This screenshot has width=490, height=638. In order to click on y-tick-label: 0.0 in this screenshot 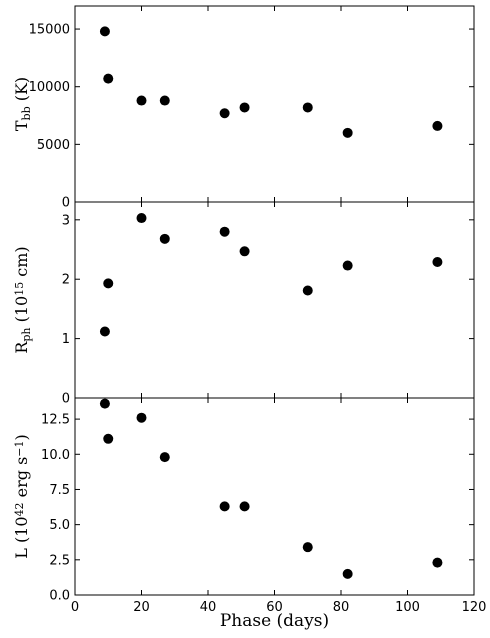, I will do `click(59, 596)`.